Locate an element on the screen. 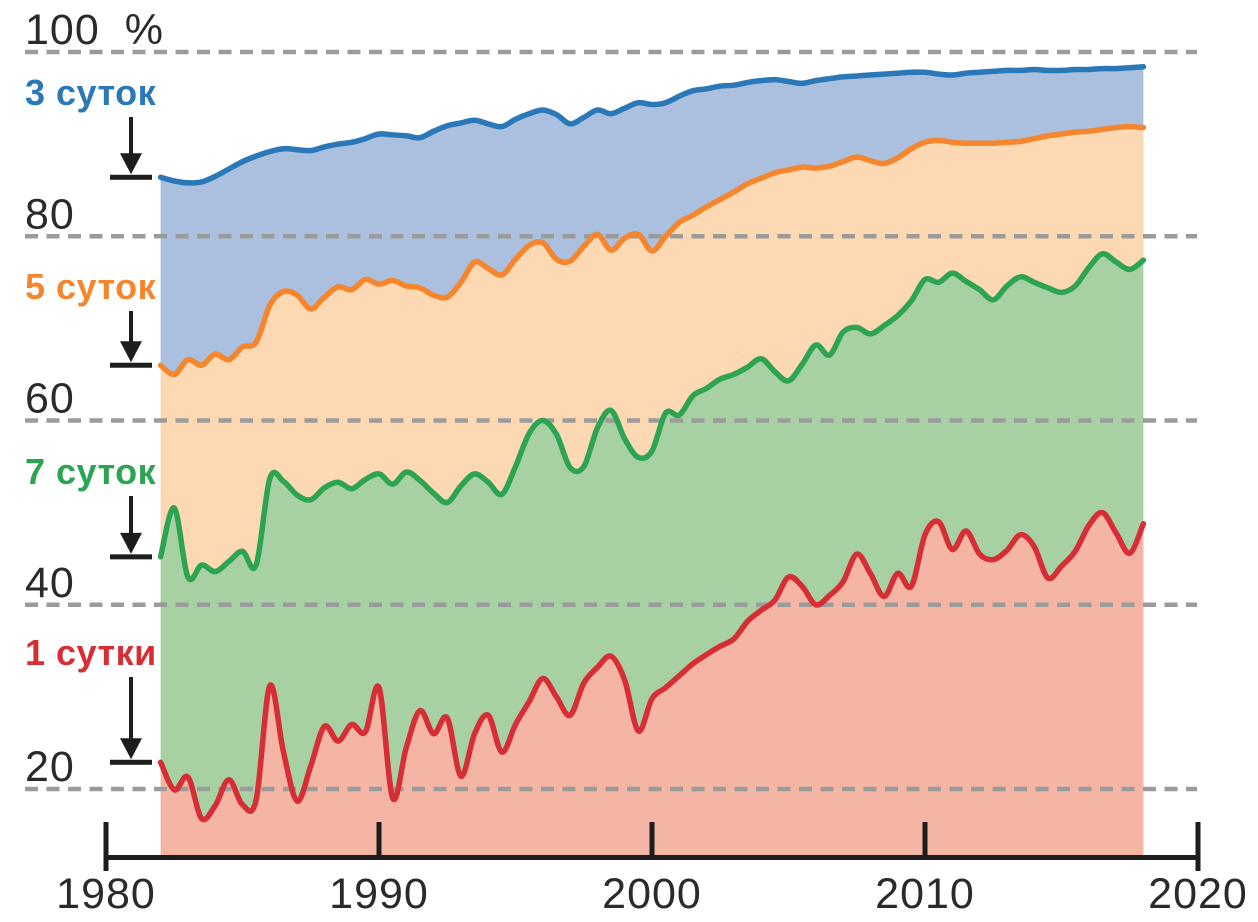 The image size is (1258, 922). series-annotation-2: 7 суток is located at coordinates (91, 505).